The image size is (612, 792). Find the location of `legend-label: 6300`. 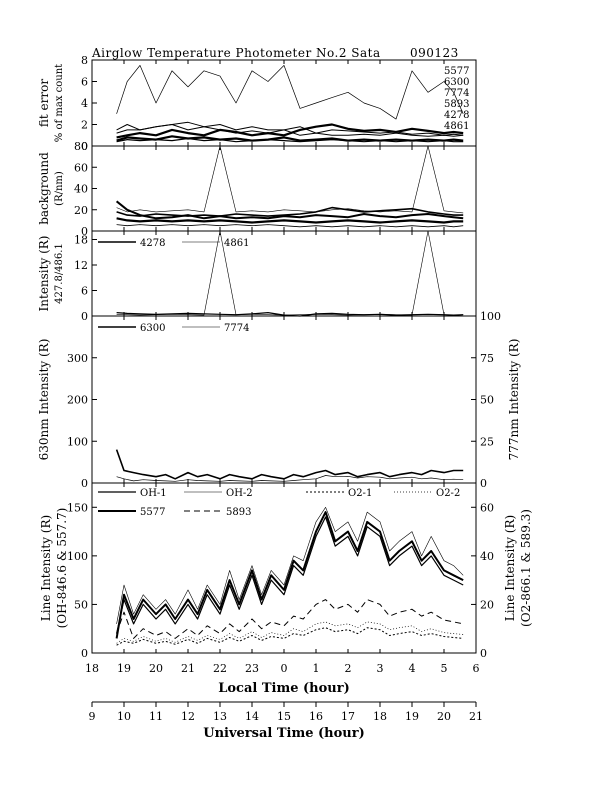

legend-label: 6300 is located at coordinates (456, 82).